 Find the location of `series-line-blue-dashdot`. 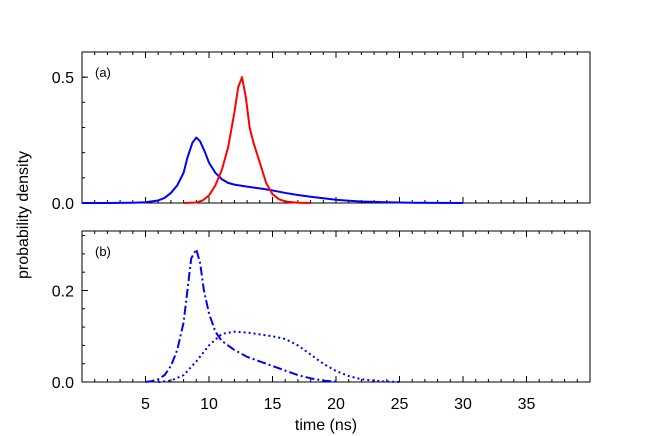

series-line-blue-dashdot is located at coordinates (241, 315).